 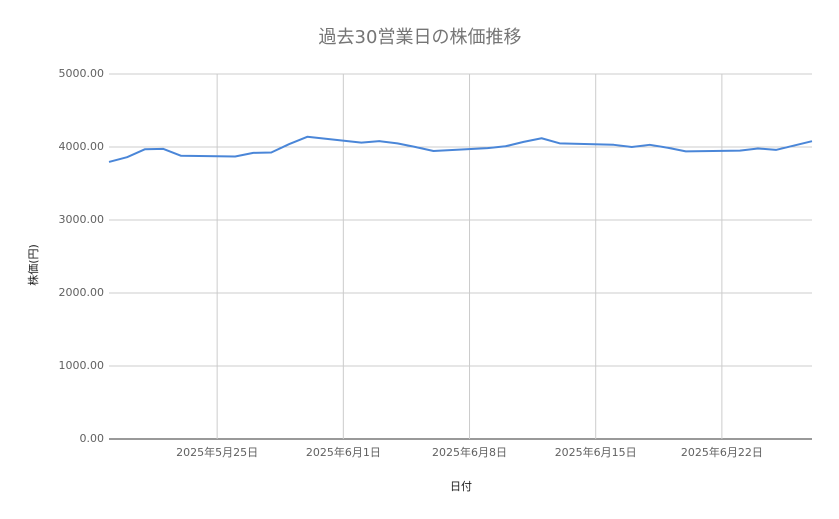 I want to click on chart-title: 過去30営業日の株価推移, so click(x=420, y=37).